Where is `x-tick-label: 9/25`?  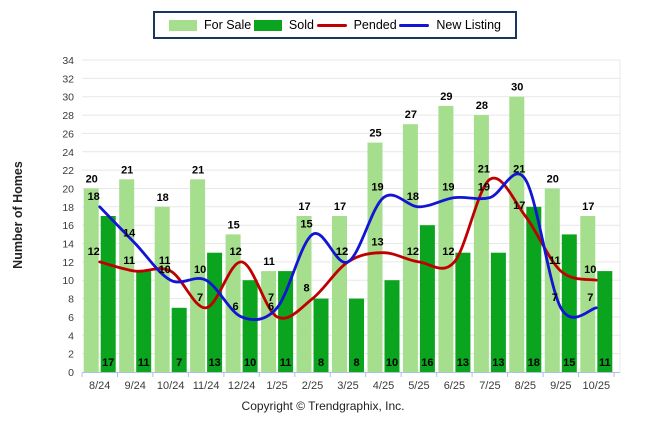 x-tick-label: 9/25 is located at coordinates (560, 386).